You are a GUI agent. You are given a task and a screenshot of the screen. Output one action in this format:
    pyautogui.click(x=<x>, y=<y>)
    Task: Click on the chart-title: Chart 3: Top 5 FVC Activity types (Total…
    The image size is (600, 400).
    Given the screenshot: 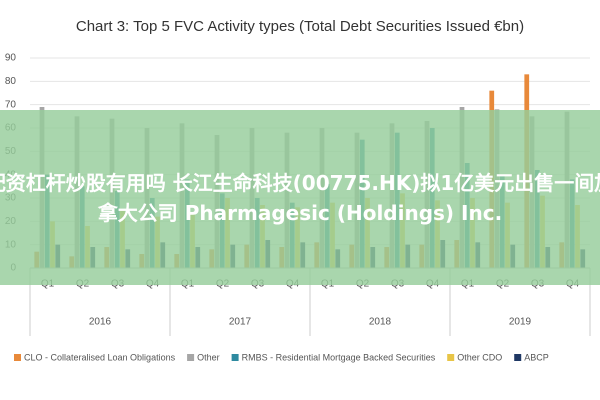 What is the action you would take?
    pyautogui.click(x=300, y=26)
    